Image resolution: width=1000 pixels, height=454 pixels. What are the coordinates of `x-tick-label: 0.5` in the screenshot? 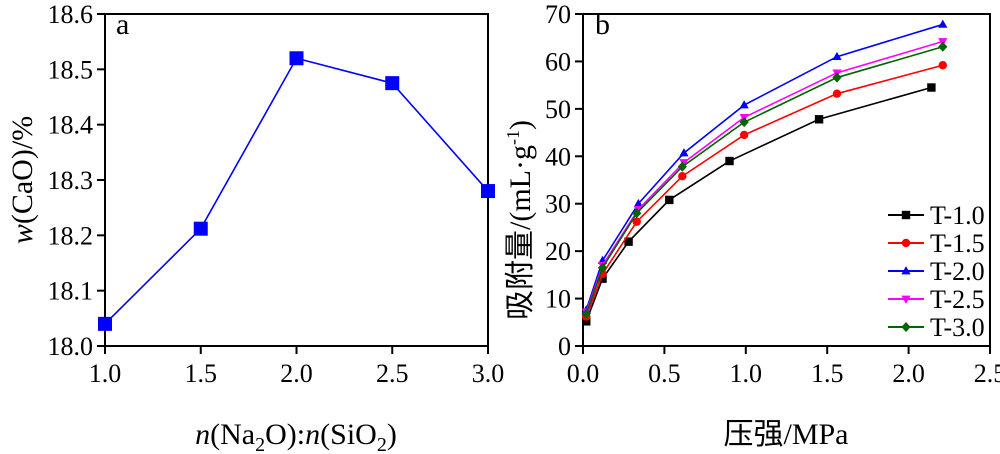 It's located at (664, 373).